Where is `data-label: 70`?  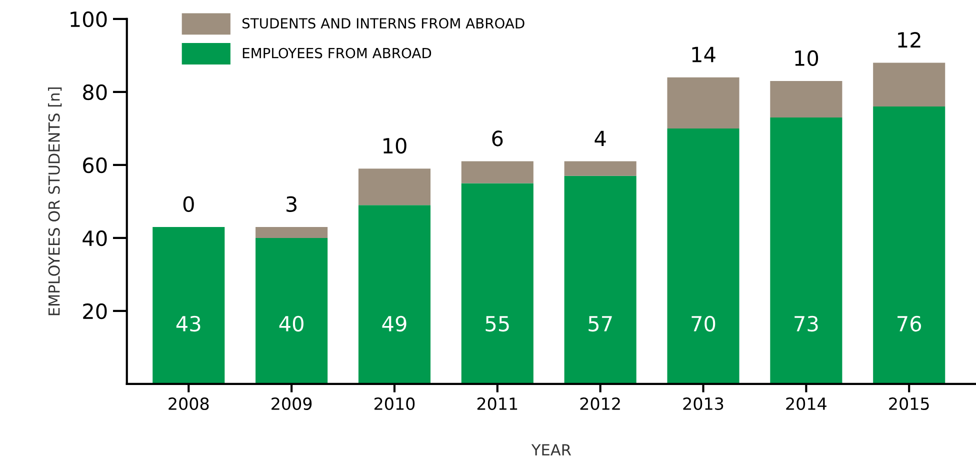 data-label: 70 is located at coordinates (704, 324).